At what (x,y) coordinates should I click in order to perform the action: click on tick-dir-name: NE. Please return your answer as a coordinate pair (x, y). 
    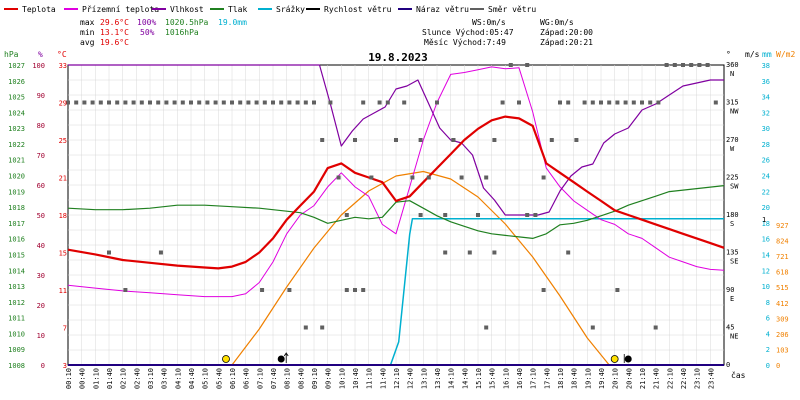
    Looking at the image, I should click on (734, 337).